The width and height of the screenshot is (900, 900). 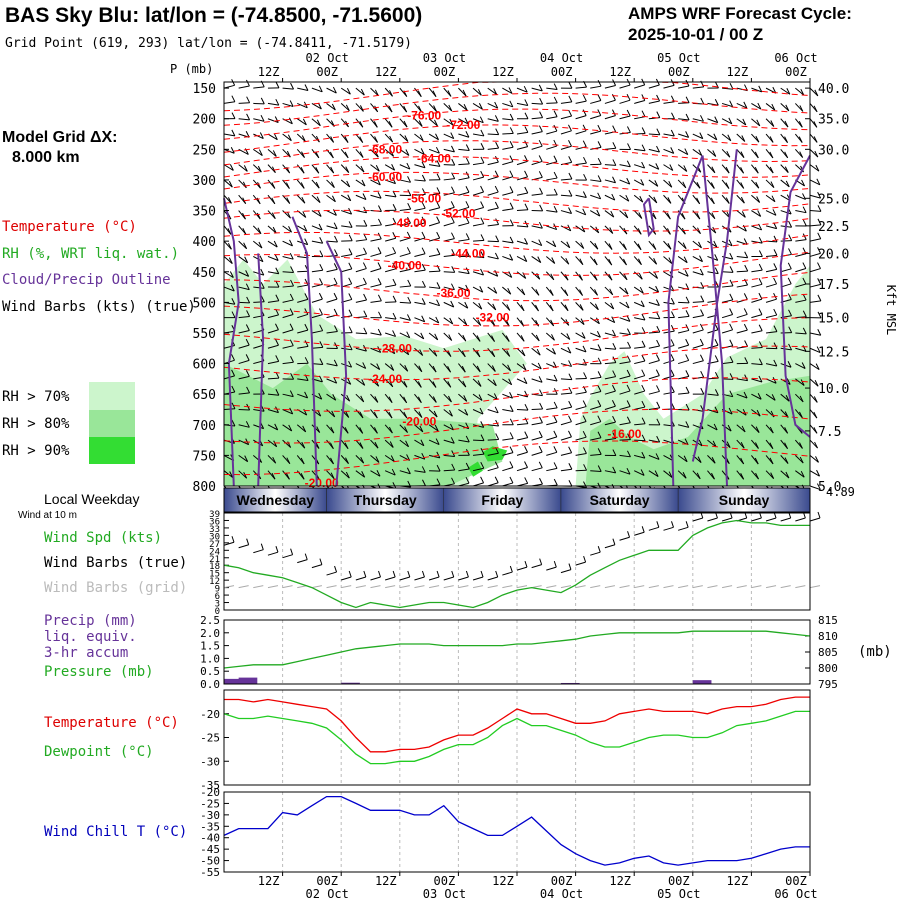 What do you see at coordinates (516, 830) in the screenshot?
I see `windchill-line` at bounding box center [516, 830].